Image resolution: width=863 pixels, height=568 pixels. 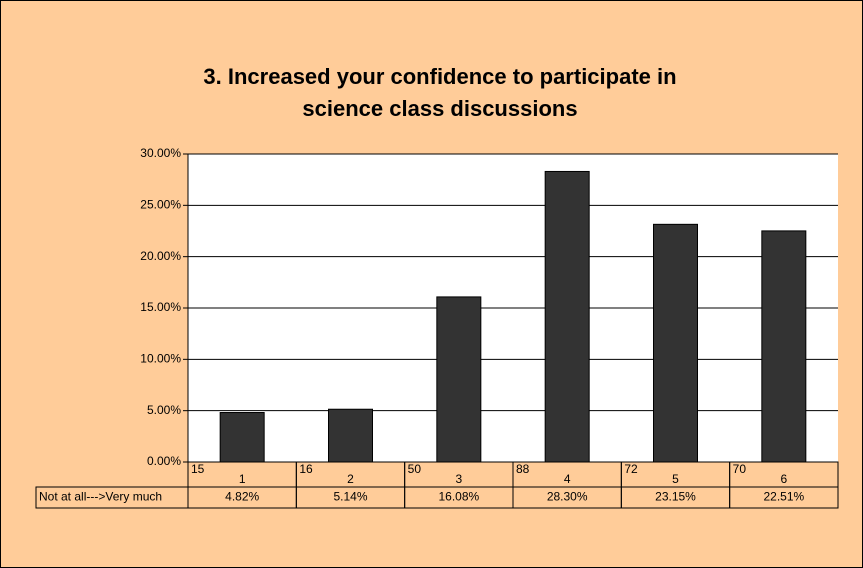 What do you see at coordinates (567, 497) in the screenshot?
I see `value-label: 28.30%` at bounding box center [567, 497].